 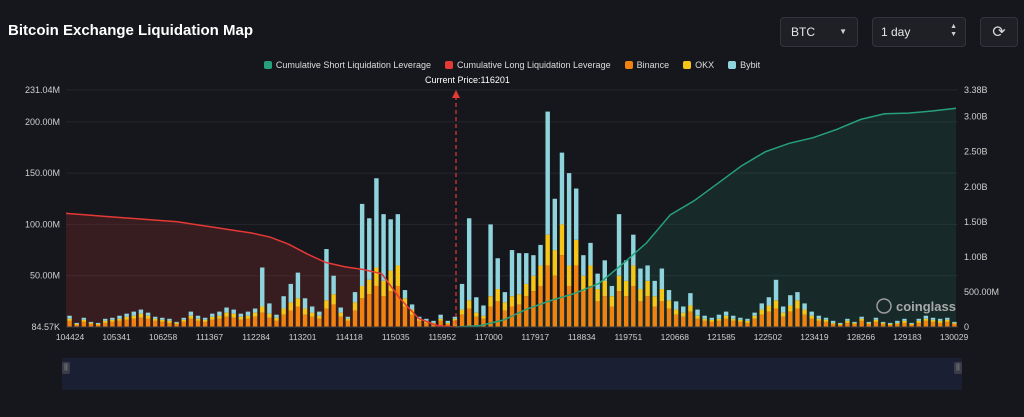 I want to click on range-select: 1 day ▲ ▼, so click(x=919, y=32).